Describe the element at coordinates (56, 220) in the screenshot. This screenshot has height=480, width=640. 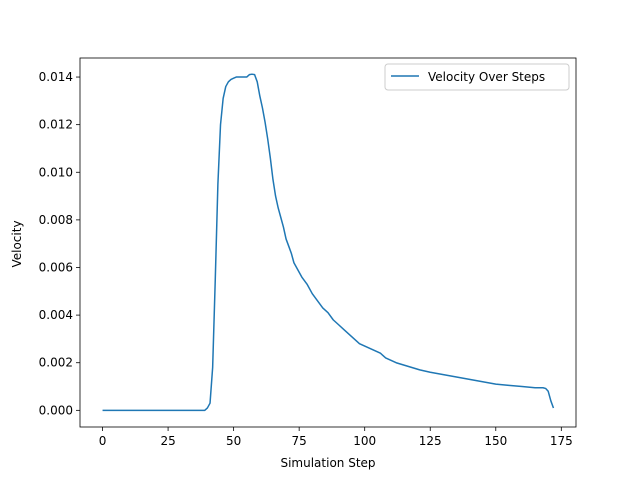
I see `y-tick-label: 0.008` at that location.